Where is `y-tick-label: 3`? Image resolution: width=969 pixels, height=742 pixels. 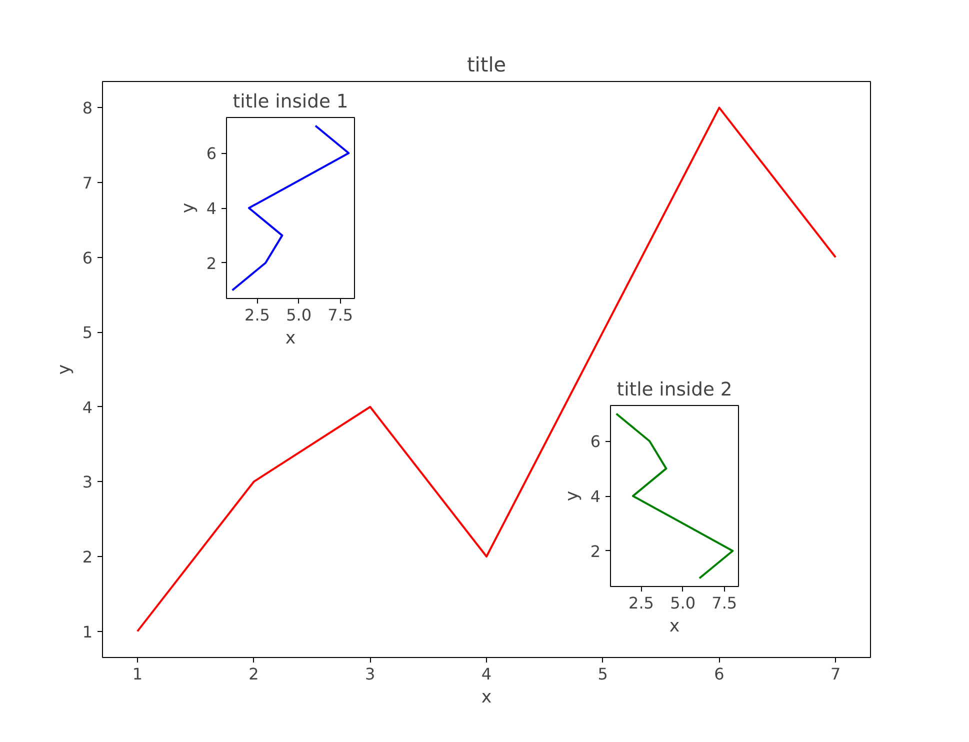 y-tick-label: 3 is located at coordinates (87, 482).